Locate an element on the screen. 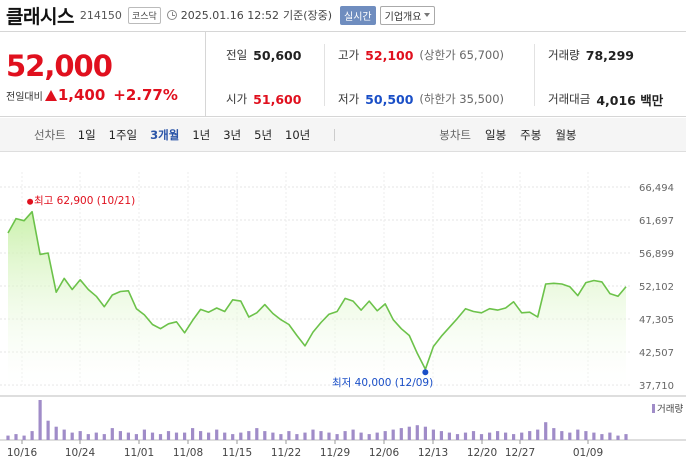  change-label: 전일대비 is located at coordinates (24, 97).